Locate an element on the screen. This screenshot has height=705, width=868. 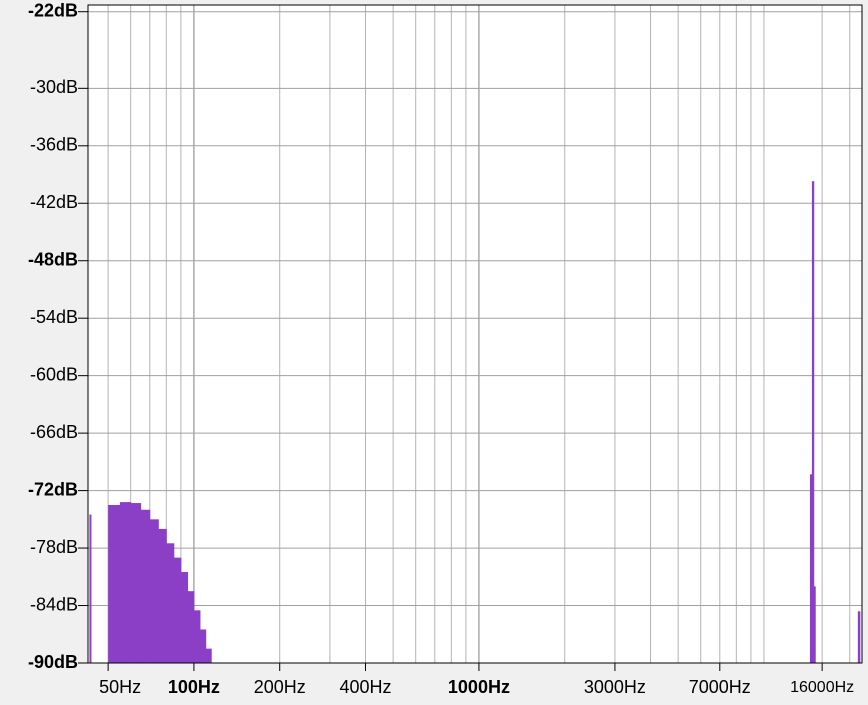
x-tick-label: 200Hz is located at coordinates (280, 687).